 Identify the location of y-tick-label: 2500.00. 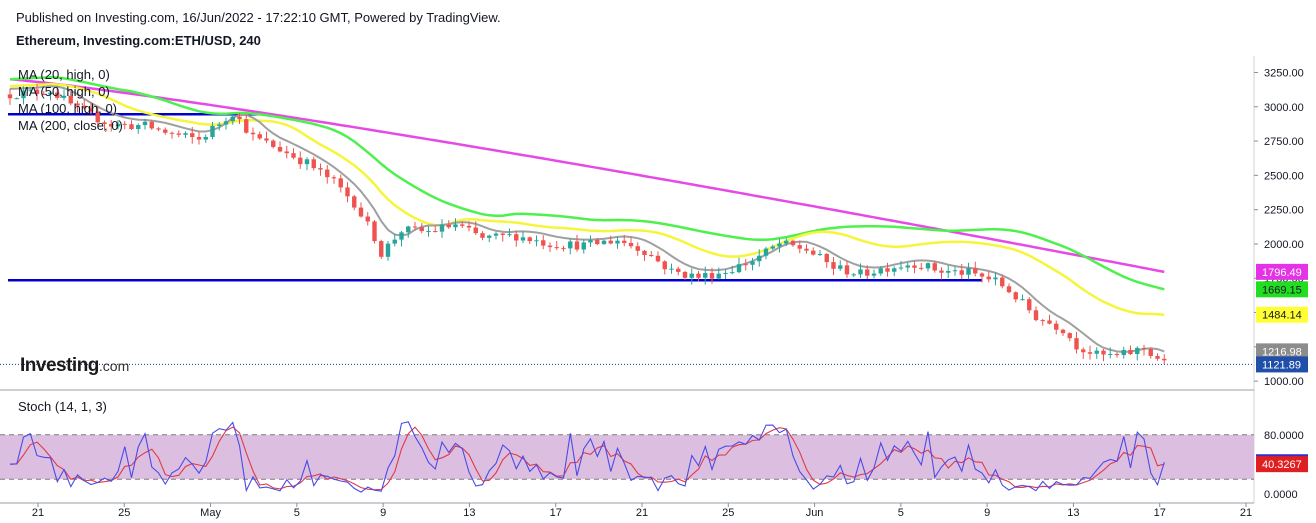
(1284, 176).